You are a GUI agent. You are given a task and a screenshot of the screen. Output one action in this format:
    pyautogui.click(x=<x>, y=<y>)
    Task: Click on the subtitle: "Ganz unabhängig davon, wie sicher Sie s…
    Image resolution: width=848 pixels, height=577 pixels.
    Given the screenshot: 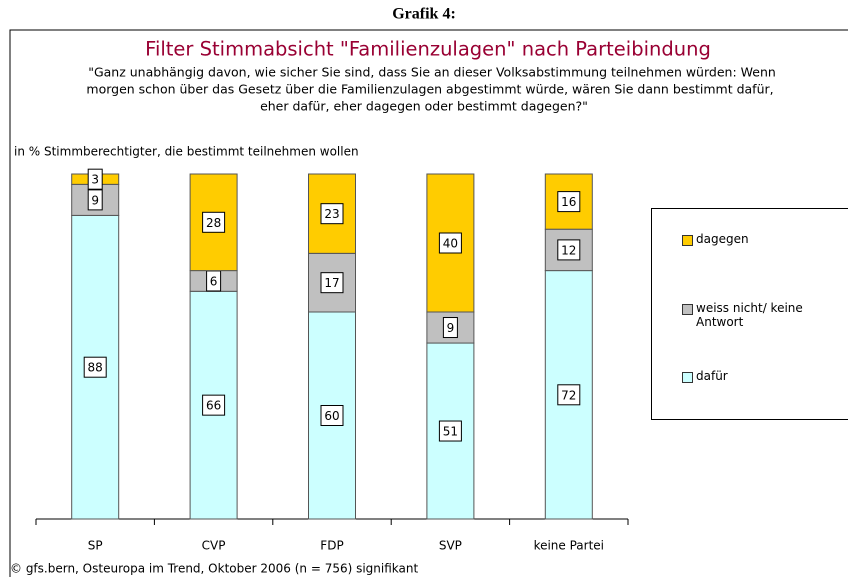 What is the action you would take?
    pyautogui.click(x=432, y=72)
    